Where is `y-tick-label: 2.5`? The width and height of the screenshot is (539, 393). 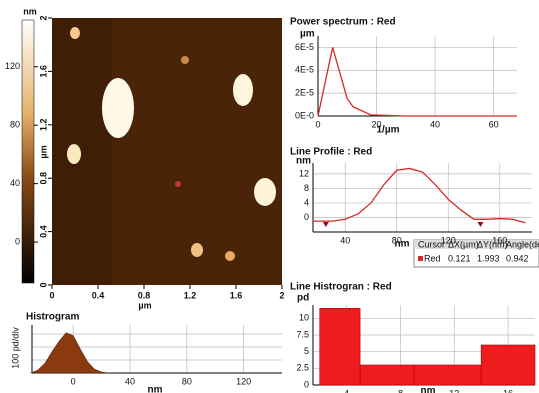 y-tick-label: 2.5 is located at coordinates (302, 368).